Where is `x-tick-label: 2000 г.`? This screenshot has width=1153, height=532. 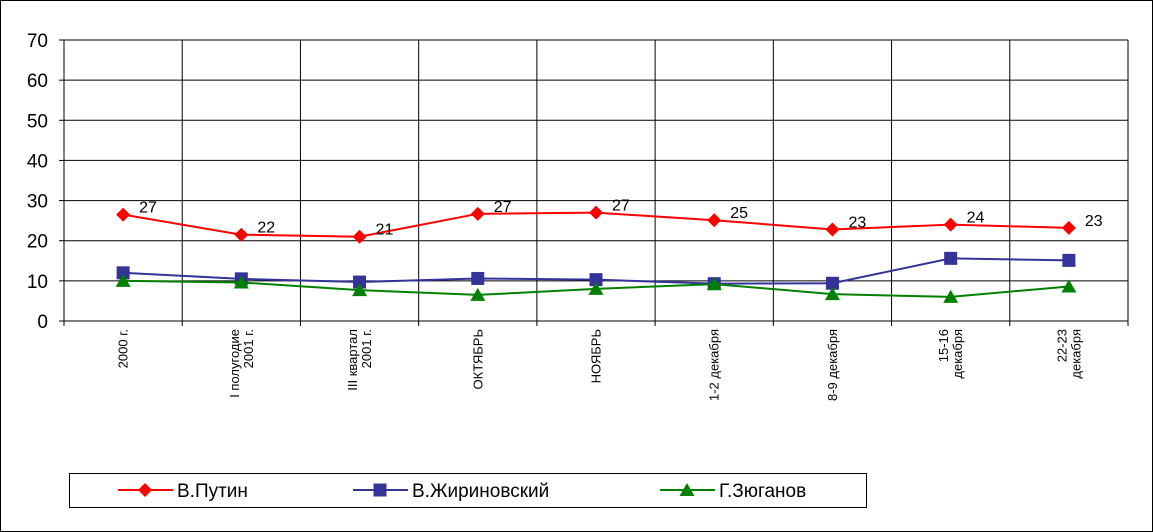
x-tick-label: 2000 г. is located at coordinates (123, 348).